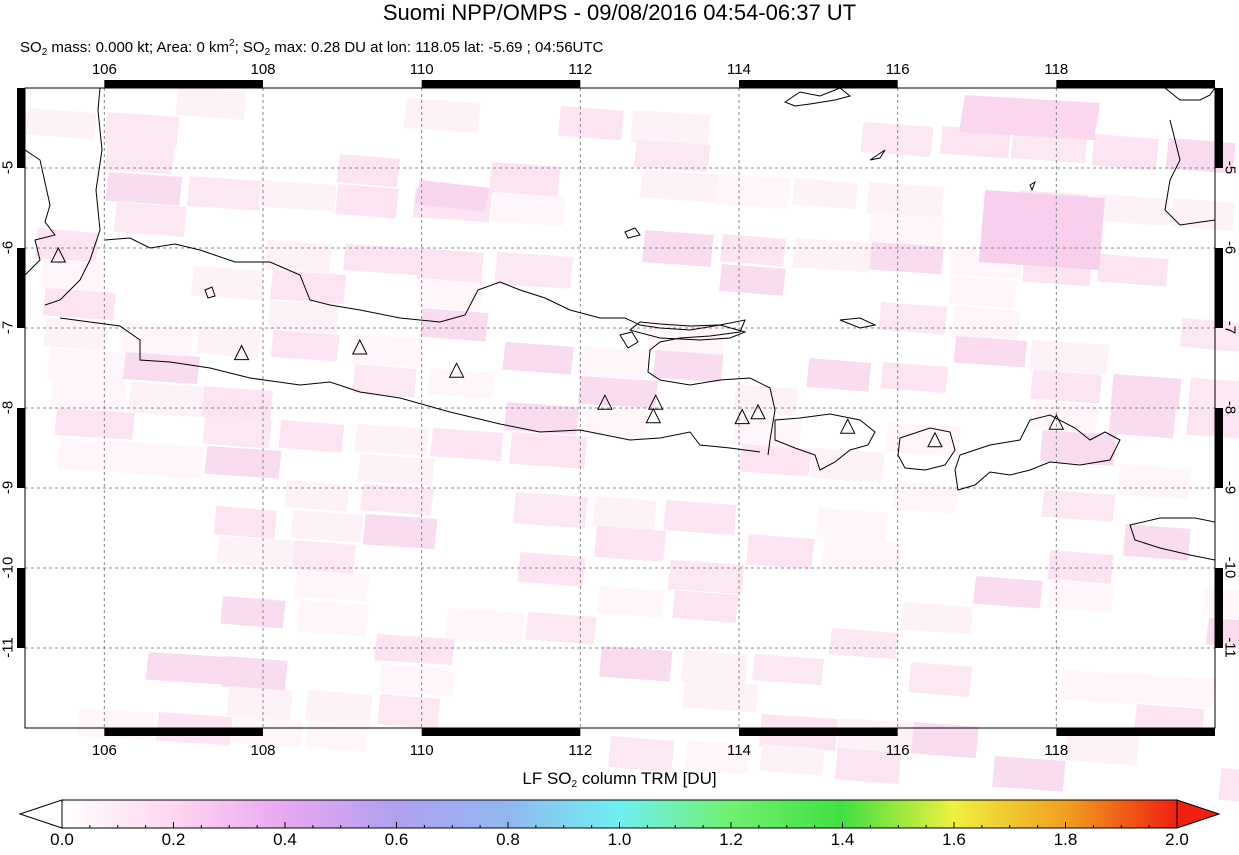  Describe the element at coordinates (1177, 839) in the screenshot. I see `colorbar-tick-label: 2.0` at that location.